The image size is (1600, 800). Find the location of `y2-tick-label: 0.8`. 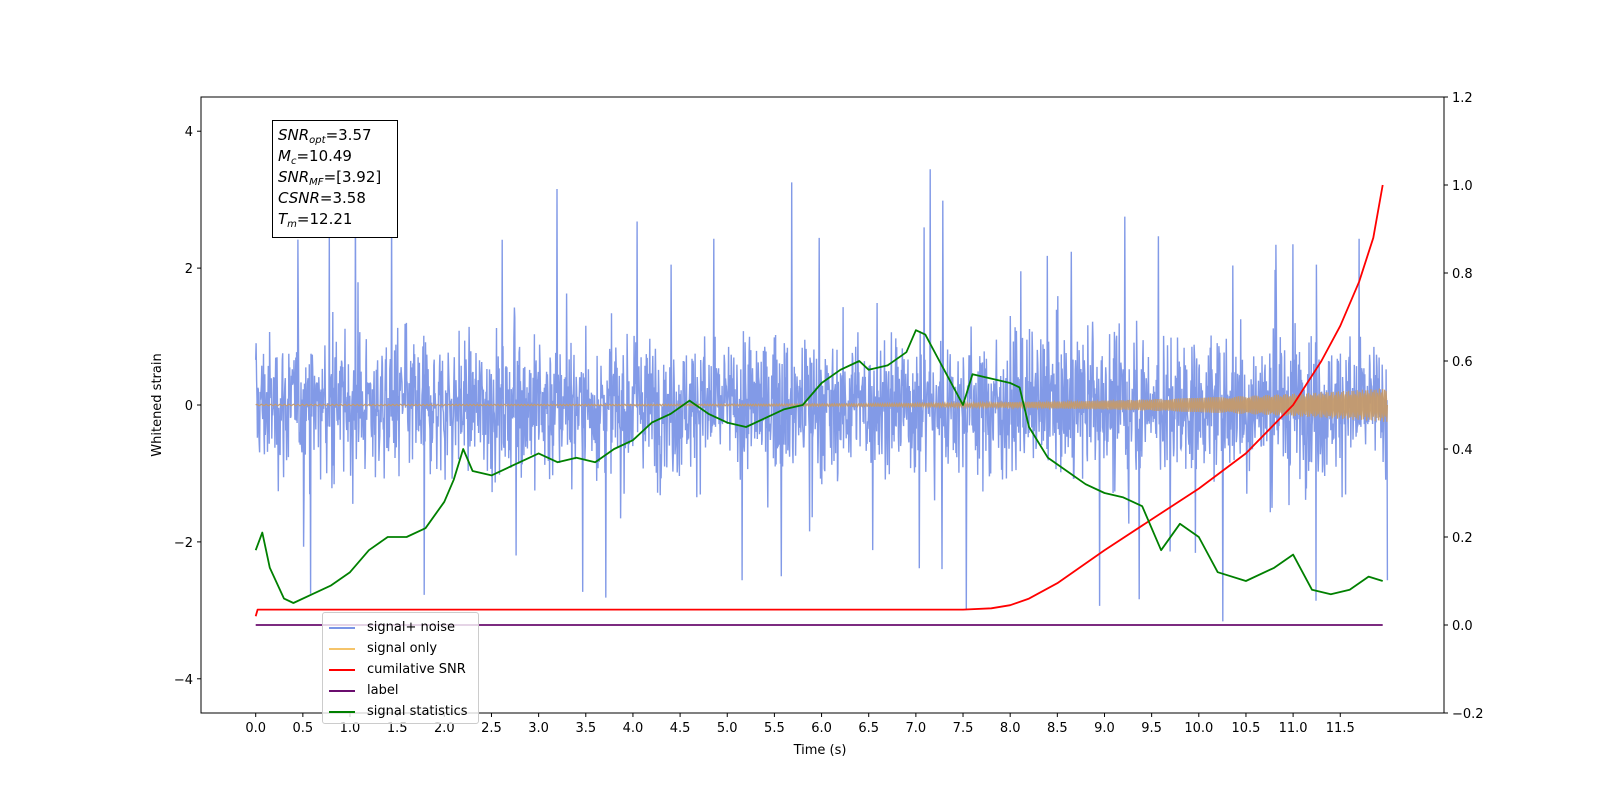

y2-tick-label: 0.8 is located at coordinates (1462, 274).